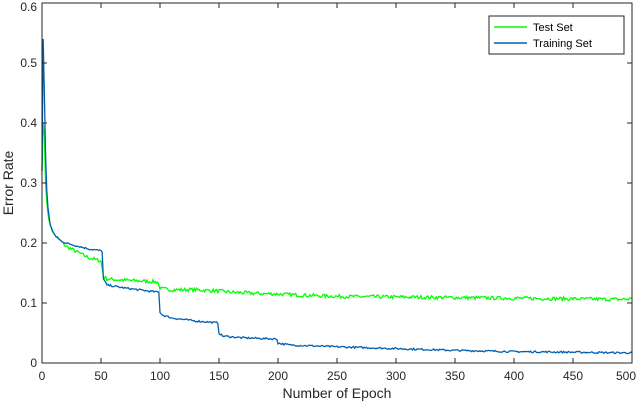 Image resolution: width=640 pixels, height=402 pixels. I want to click on legend-box, so click(556, 35).